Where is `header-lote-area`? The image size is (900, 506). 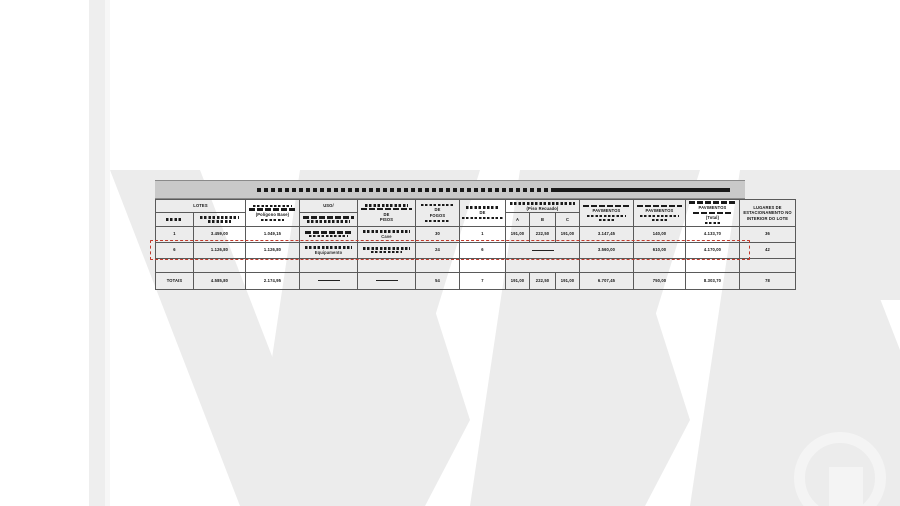
header-lote-area is located at coordinates (219, 219).